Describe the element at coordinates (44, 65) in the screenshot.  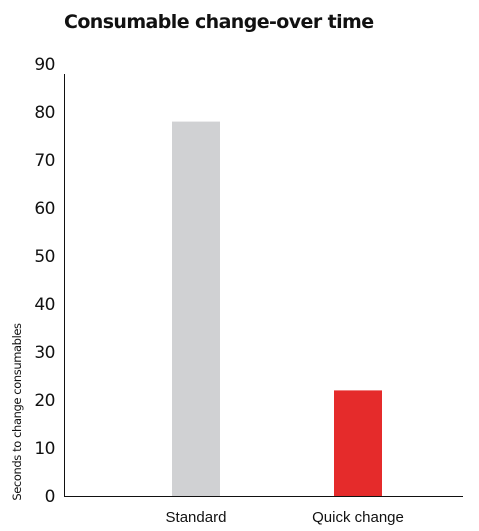
I see `y-tick-label: 90` at that location.